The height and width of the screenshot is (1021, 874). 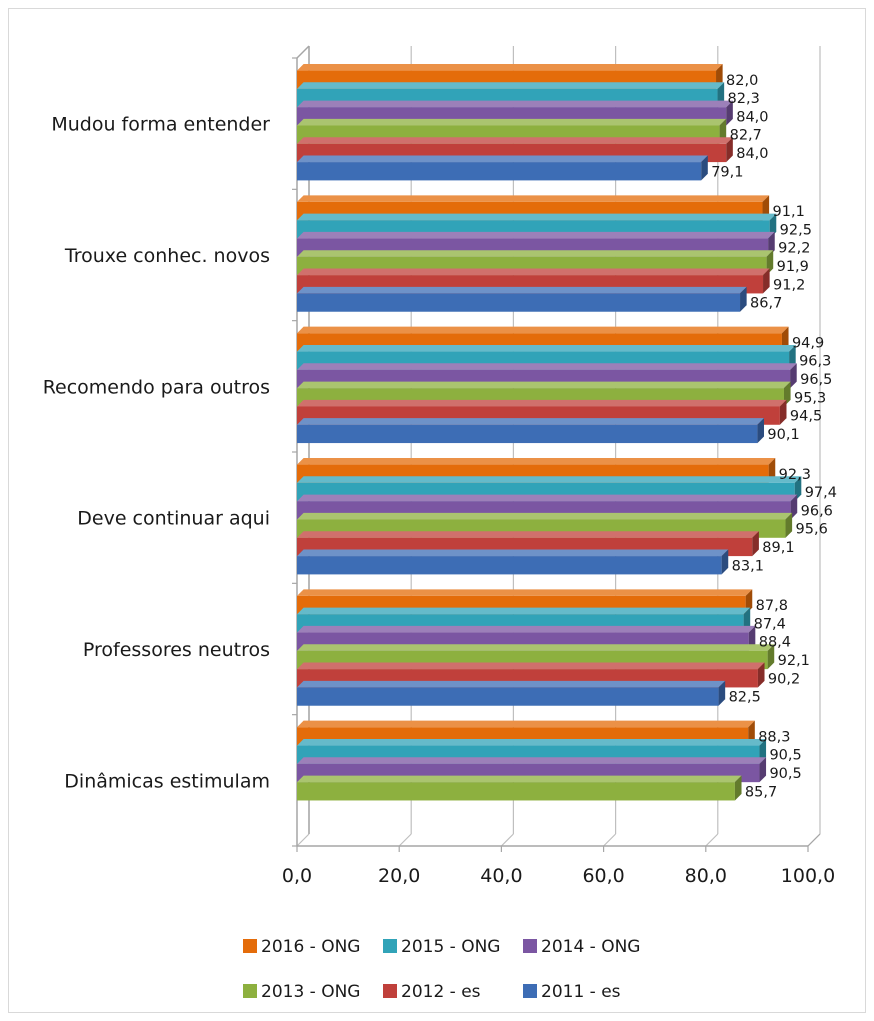 What do you see at coordinates (310, 992) in the screenshot?
I see `legend-label: 2013 - ONG` at bounding box center [310, 992].